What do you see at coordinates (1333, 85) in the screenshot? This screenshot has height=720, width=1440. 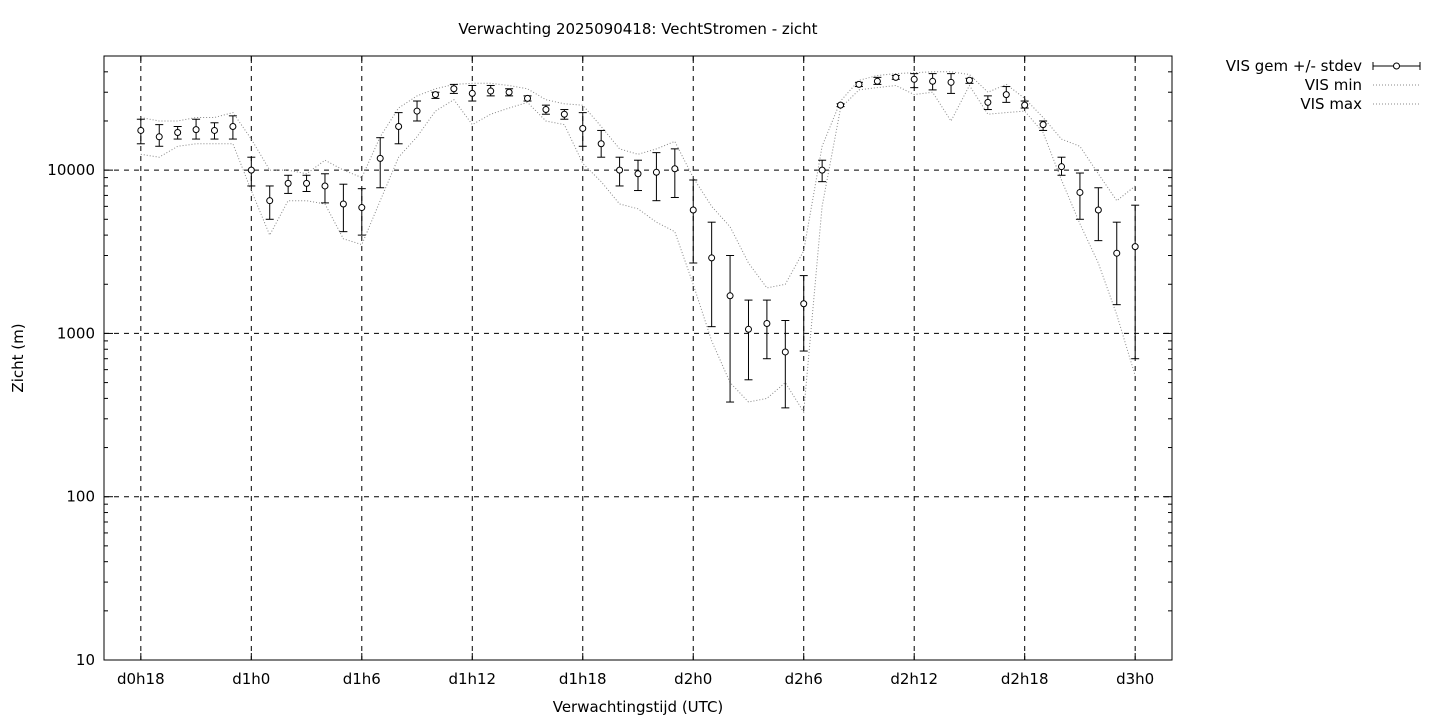 I see `legend-label: VIS min` at bounding box center [1333, 85].